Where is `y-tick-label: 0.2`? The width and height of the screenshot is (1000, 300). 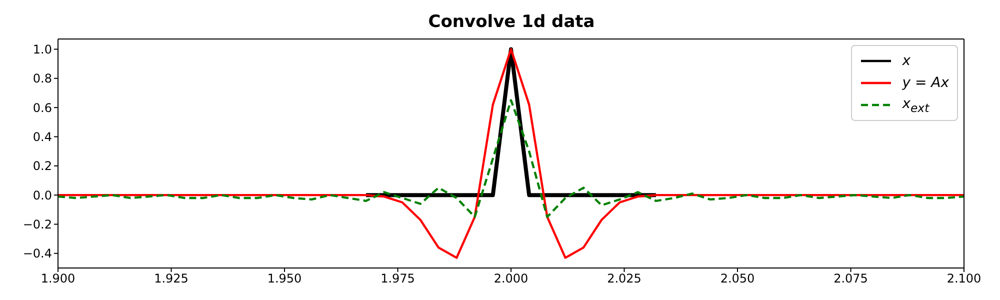 y-tick-label: 0.2 is located at coordinates (42, 166).